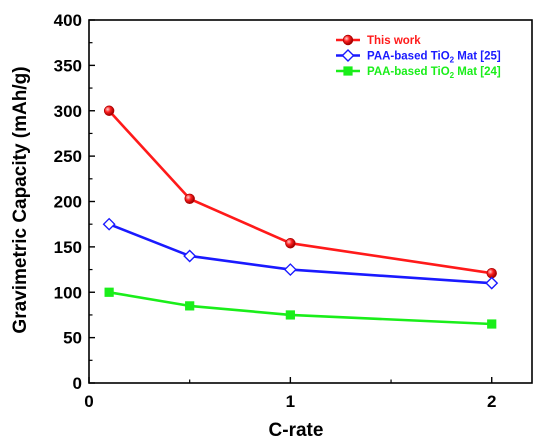 This screenshot has height=446, width=554. I want to click on y-tick-label: 0, so click(77, 383).